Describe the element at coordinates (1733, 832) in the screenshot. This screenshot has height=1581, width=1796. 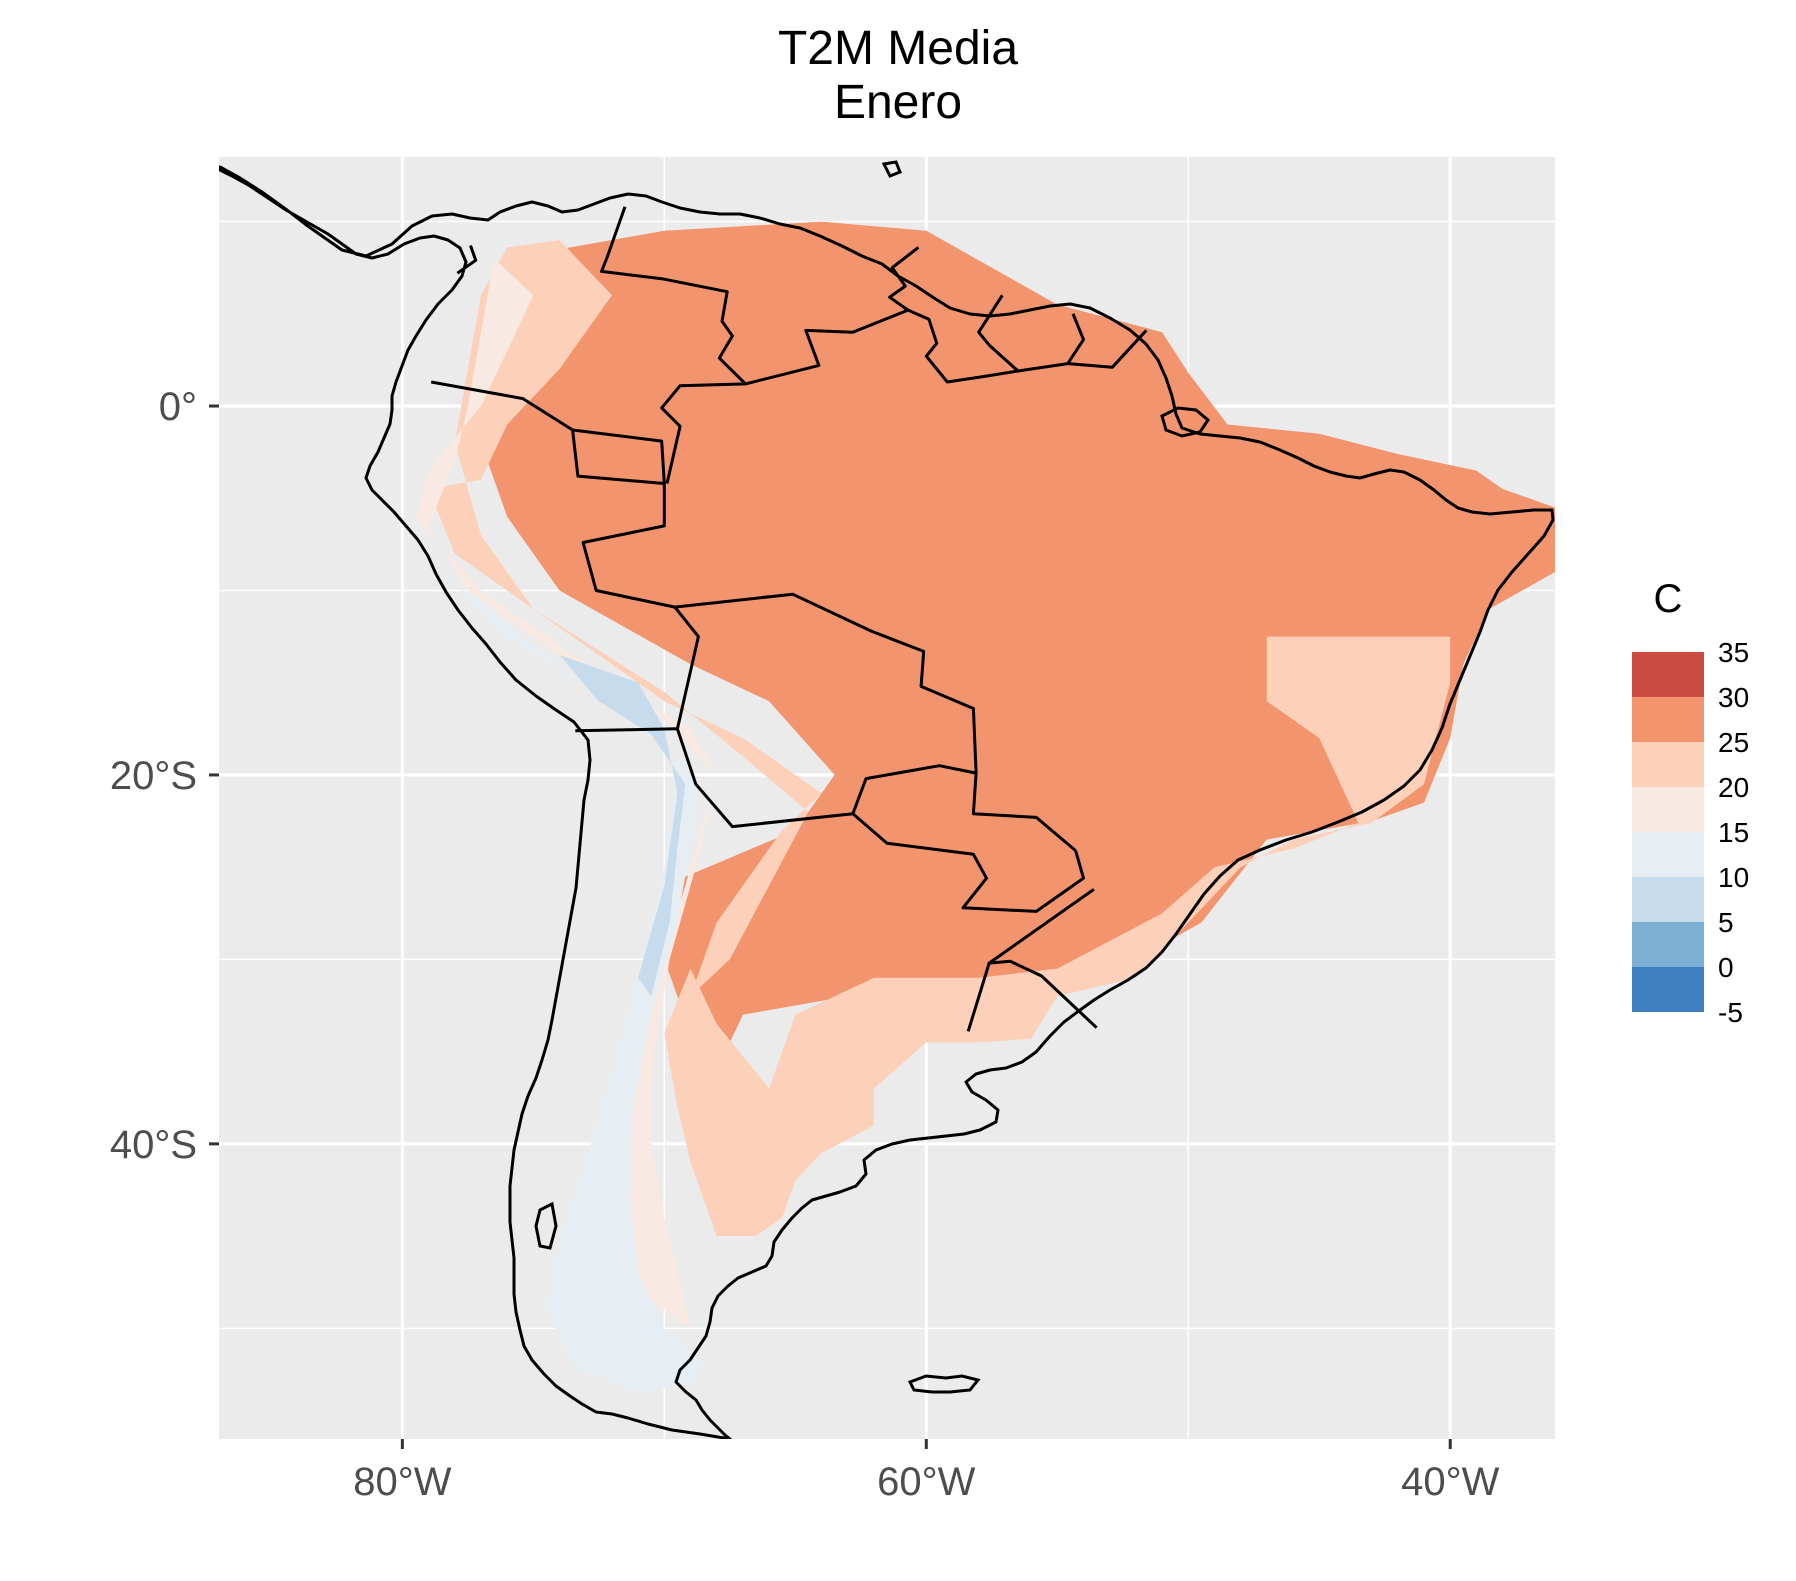
I see `legend-label: 15` at that location.